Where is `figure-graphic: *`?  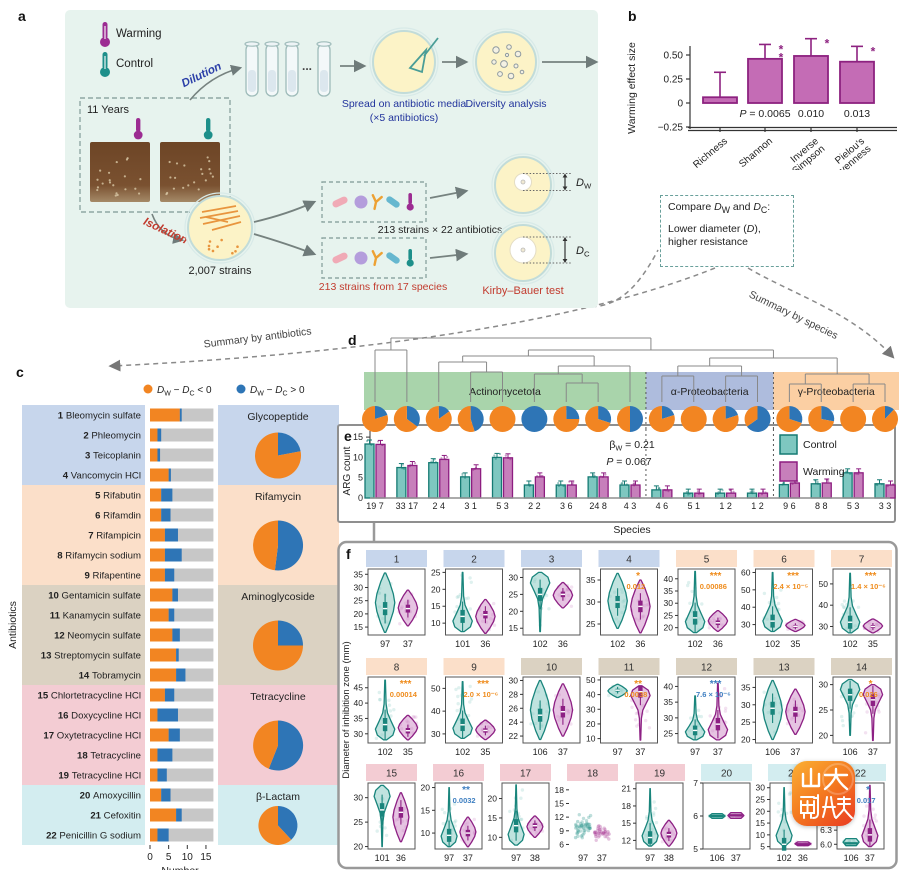
figure-graphic: * is located at coordinates (868, 790).